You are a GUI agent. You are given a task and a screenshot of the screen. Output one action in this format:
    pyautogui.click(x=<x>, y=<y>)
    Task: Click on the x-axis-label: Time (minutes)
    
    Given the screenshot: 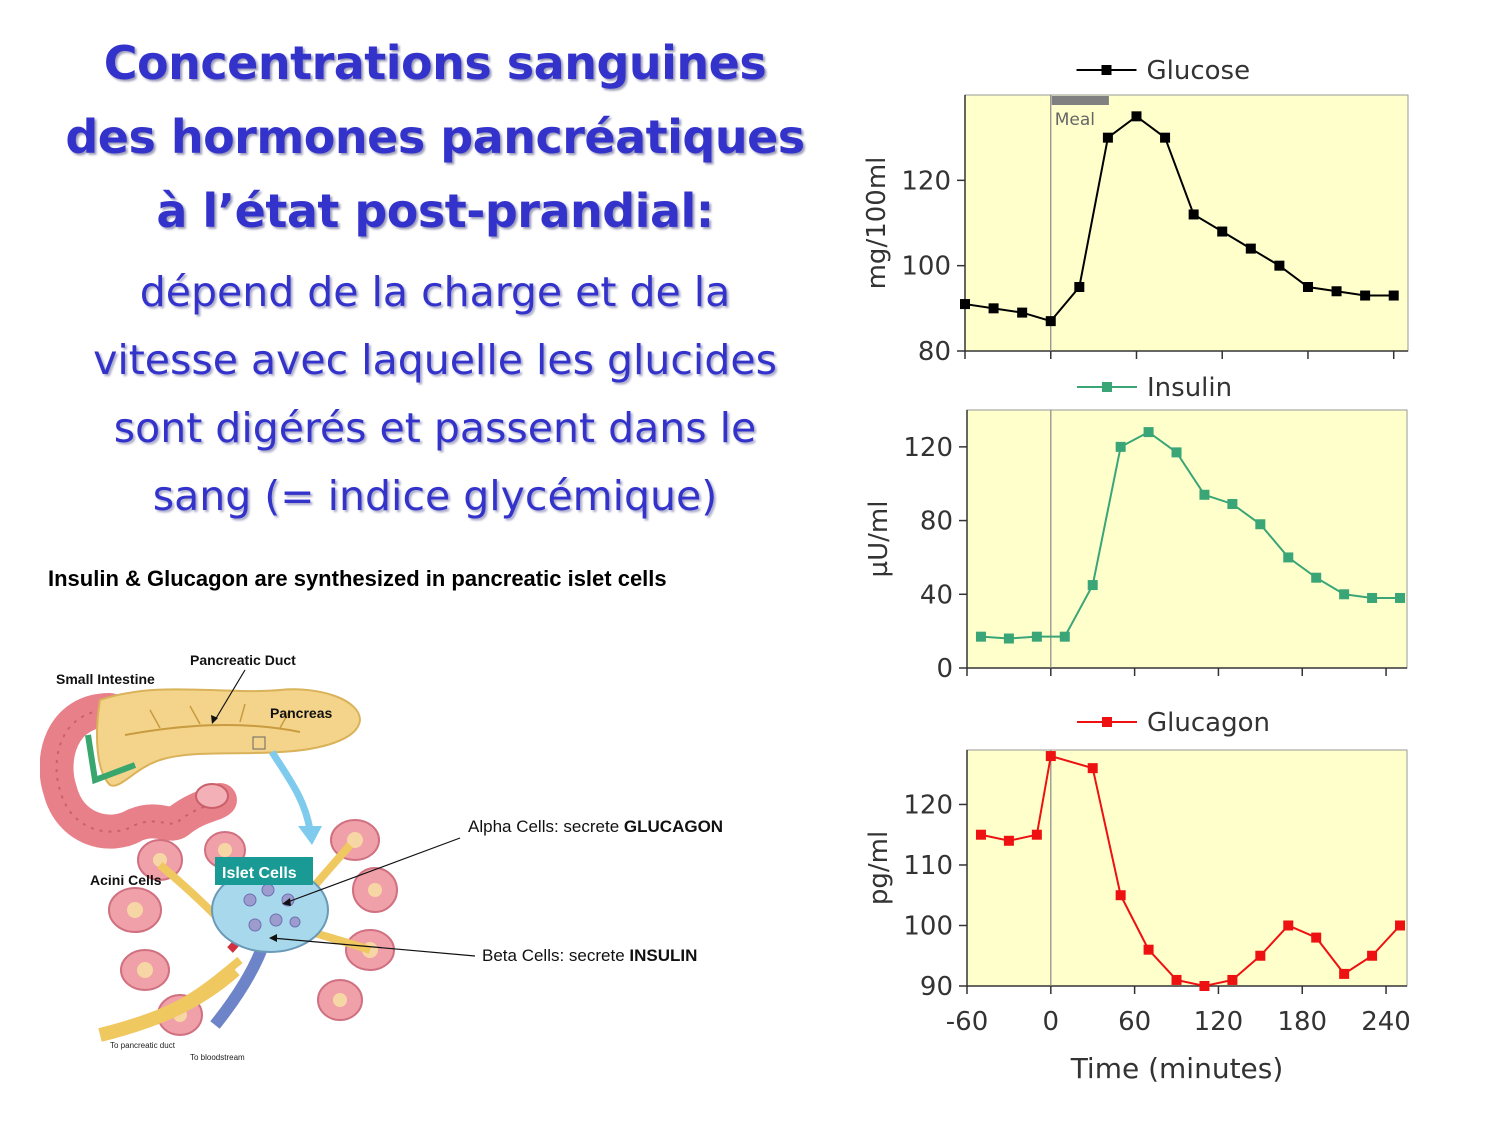 What is the action you would take?
    pyautogui.click(x=1177, y=1068)
    